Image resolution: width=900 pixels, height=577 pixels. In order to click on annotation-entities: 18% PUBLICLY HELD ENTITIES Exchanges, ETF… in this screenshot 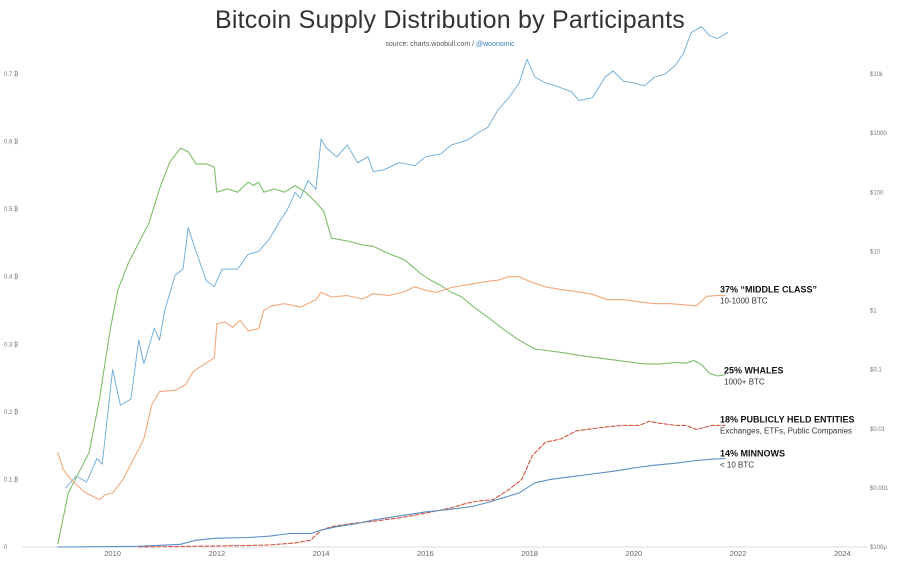, I will do `click(787, 424)`.